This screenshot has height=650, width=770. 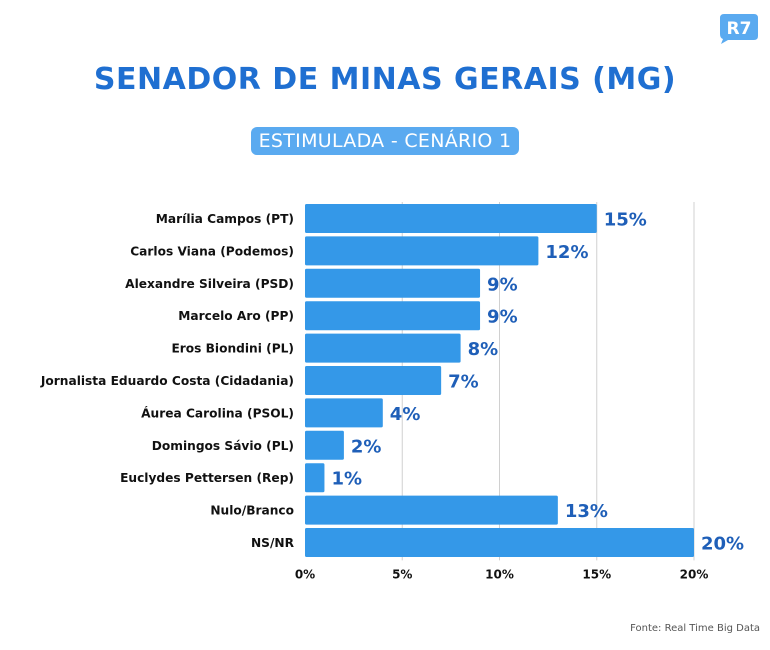 I want to click on category-label: Euclydes Pettersen (Rep), so click(x=207, y=478).